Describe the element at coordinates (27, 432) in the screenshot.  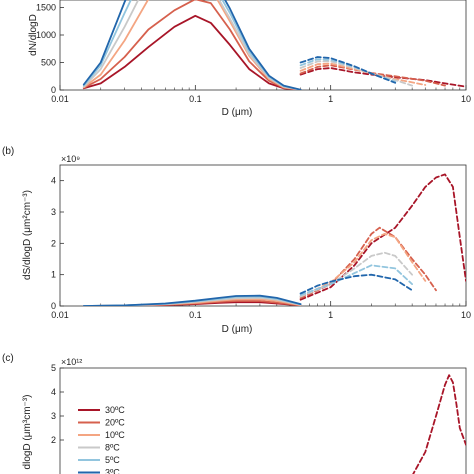
I see `y-axis-label: dlogD (μm³cm⁻³)` at that location.